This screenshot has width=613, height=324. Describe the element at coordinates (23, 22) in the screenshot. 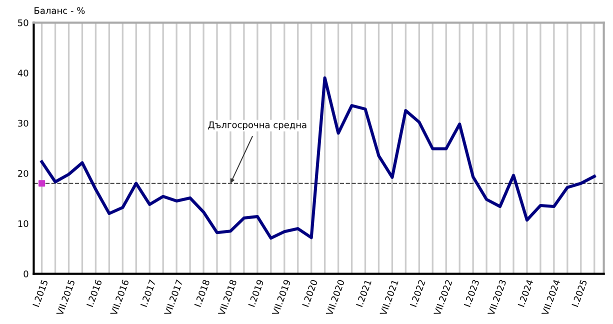

I see `y-tick-label: 50` at that location.